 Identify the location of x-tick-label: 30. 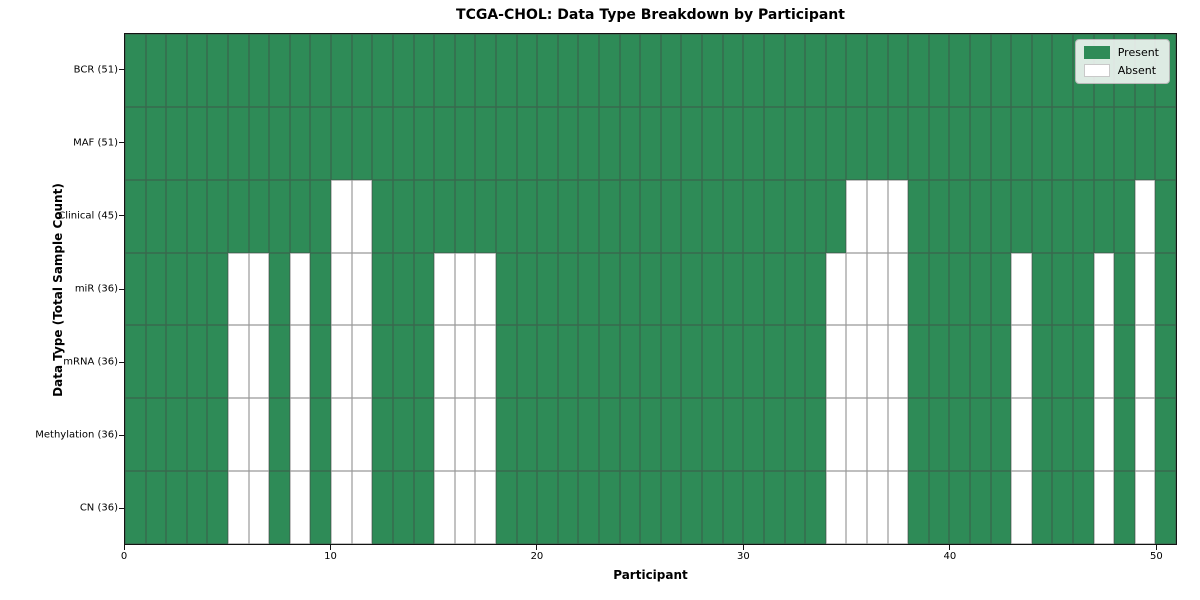
(743, 556).